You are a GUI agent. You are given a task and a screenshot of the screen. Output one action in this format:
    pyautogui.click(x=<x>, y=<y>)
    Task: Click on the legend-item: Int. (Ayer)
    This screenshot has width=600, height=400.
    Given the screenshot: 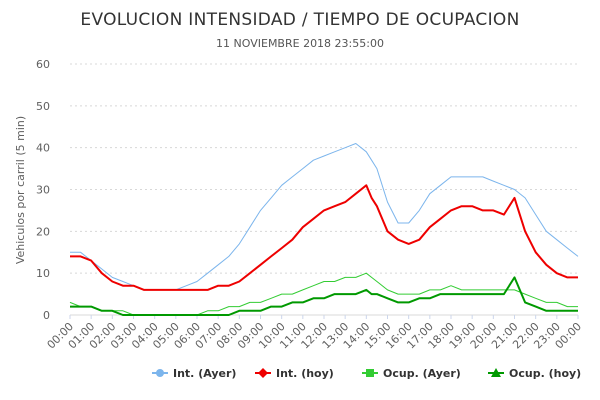 What is the action you would take?
    pyautogui.click(x=194, y=373)
    